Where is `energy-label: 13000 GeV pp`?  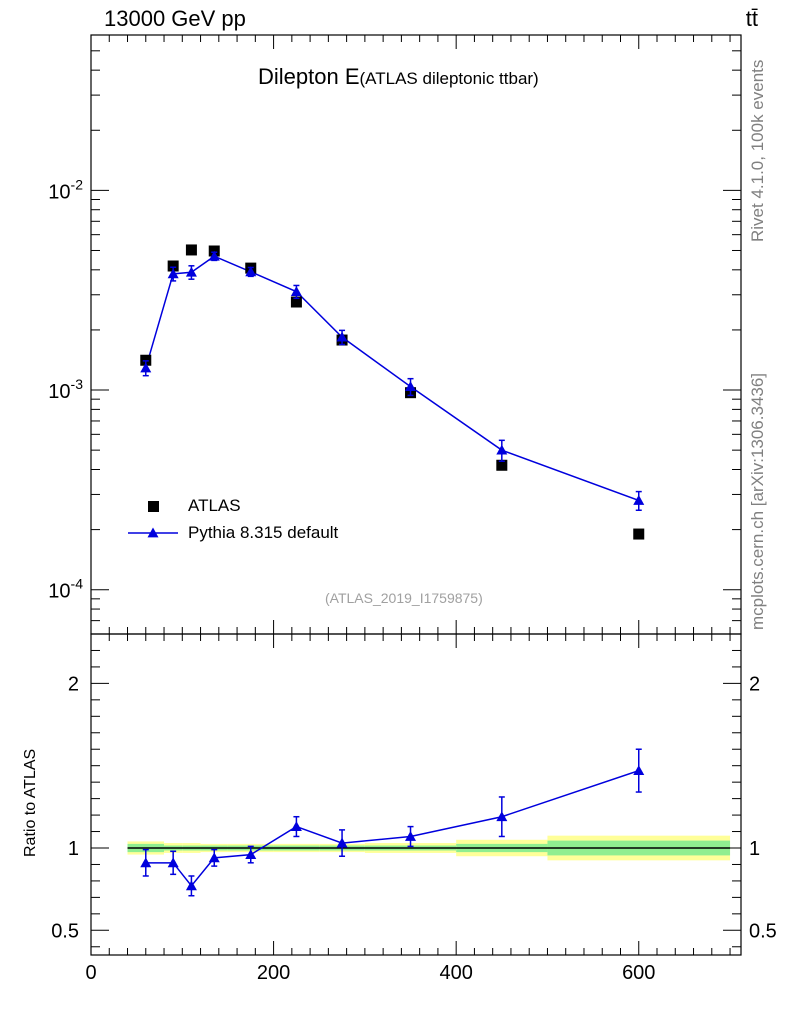 energy-label: 13000 GeV pp is located at coordinates (175, 18).